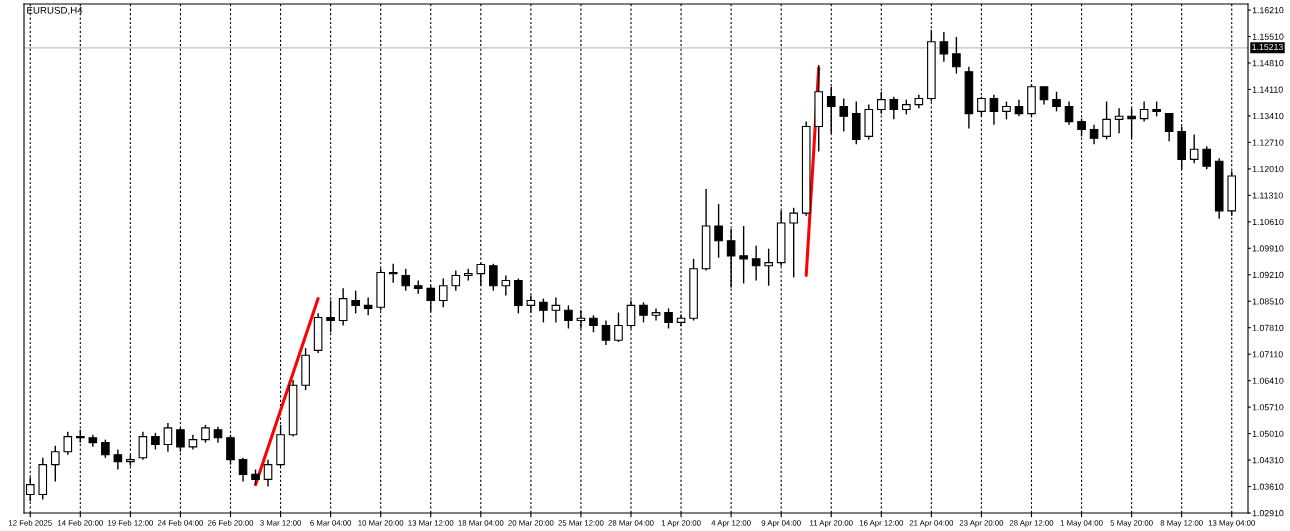  I want to click on ref-line-label: 1.15213, so click(1267, 47).